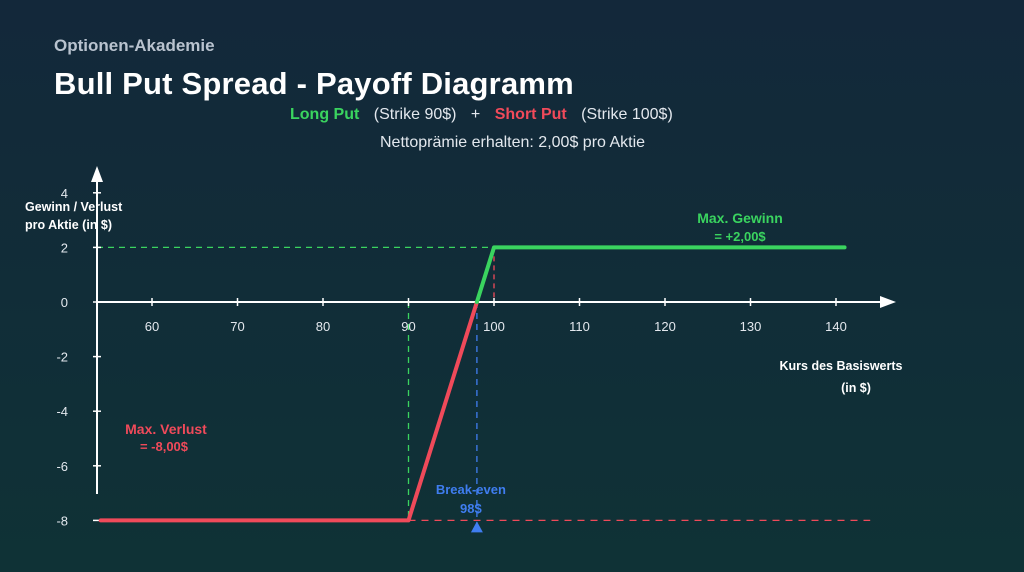 Image resolution: width=1024 pixels, height=572 pixels. What do you see at coordinates (64, 302) in the screenshot?
I see `y-tick-label: 0` at bounding box center [64, 302].